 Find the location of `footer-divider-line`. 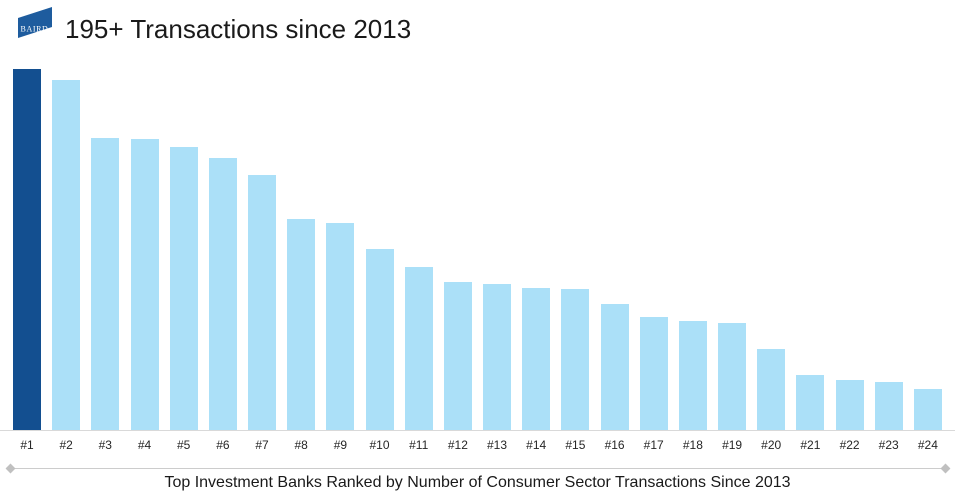

footer-divider-line is located at coordinates (478, 468).